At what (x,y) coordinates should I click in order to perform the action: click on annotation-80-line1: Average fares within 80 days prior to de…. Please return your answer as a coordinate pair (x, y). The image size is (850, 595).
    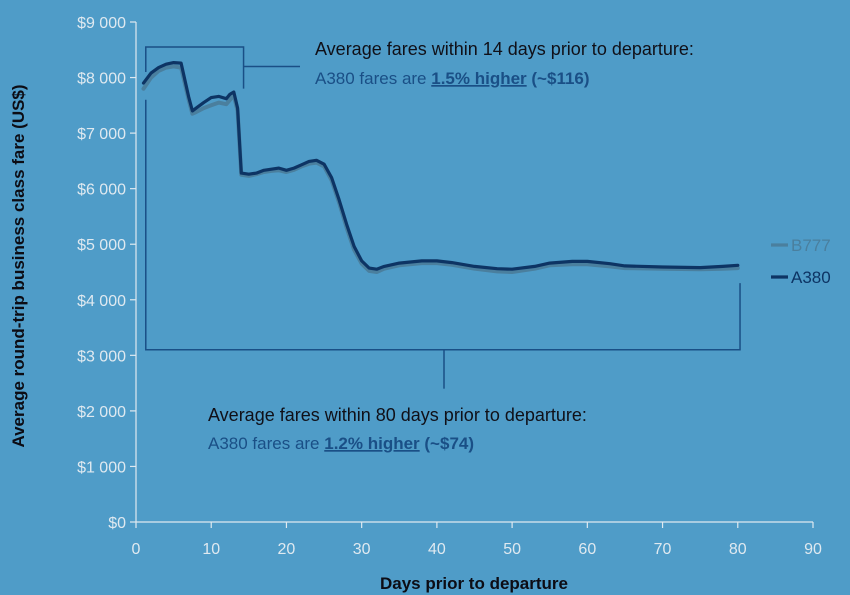
    Looking at the image, I should click on (397, 415).